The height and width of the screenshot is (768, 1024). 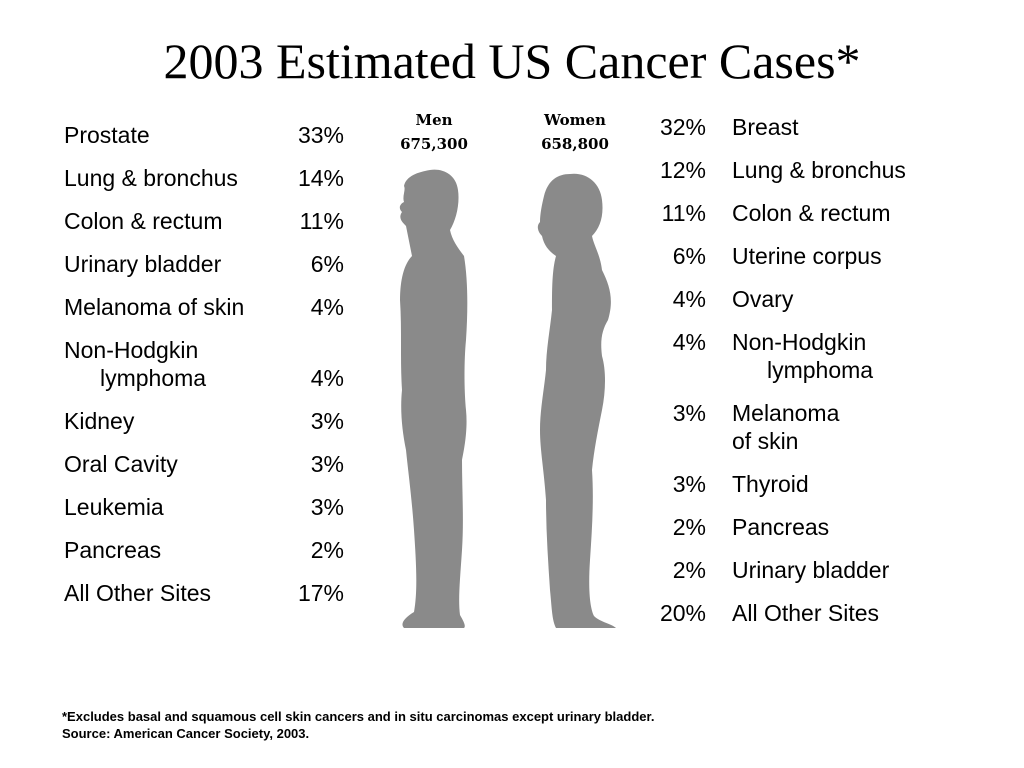 What do you see at coordinates (802, 356) in the screenshot?
I see `women-site: Non-Hodgkin lymphoma` at bounding box center [802, 356].